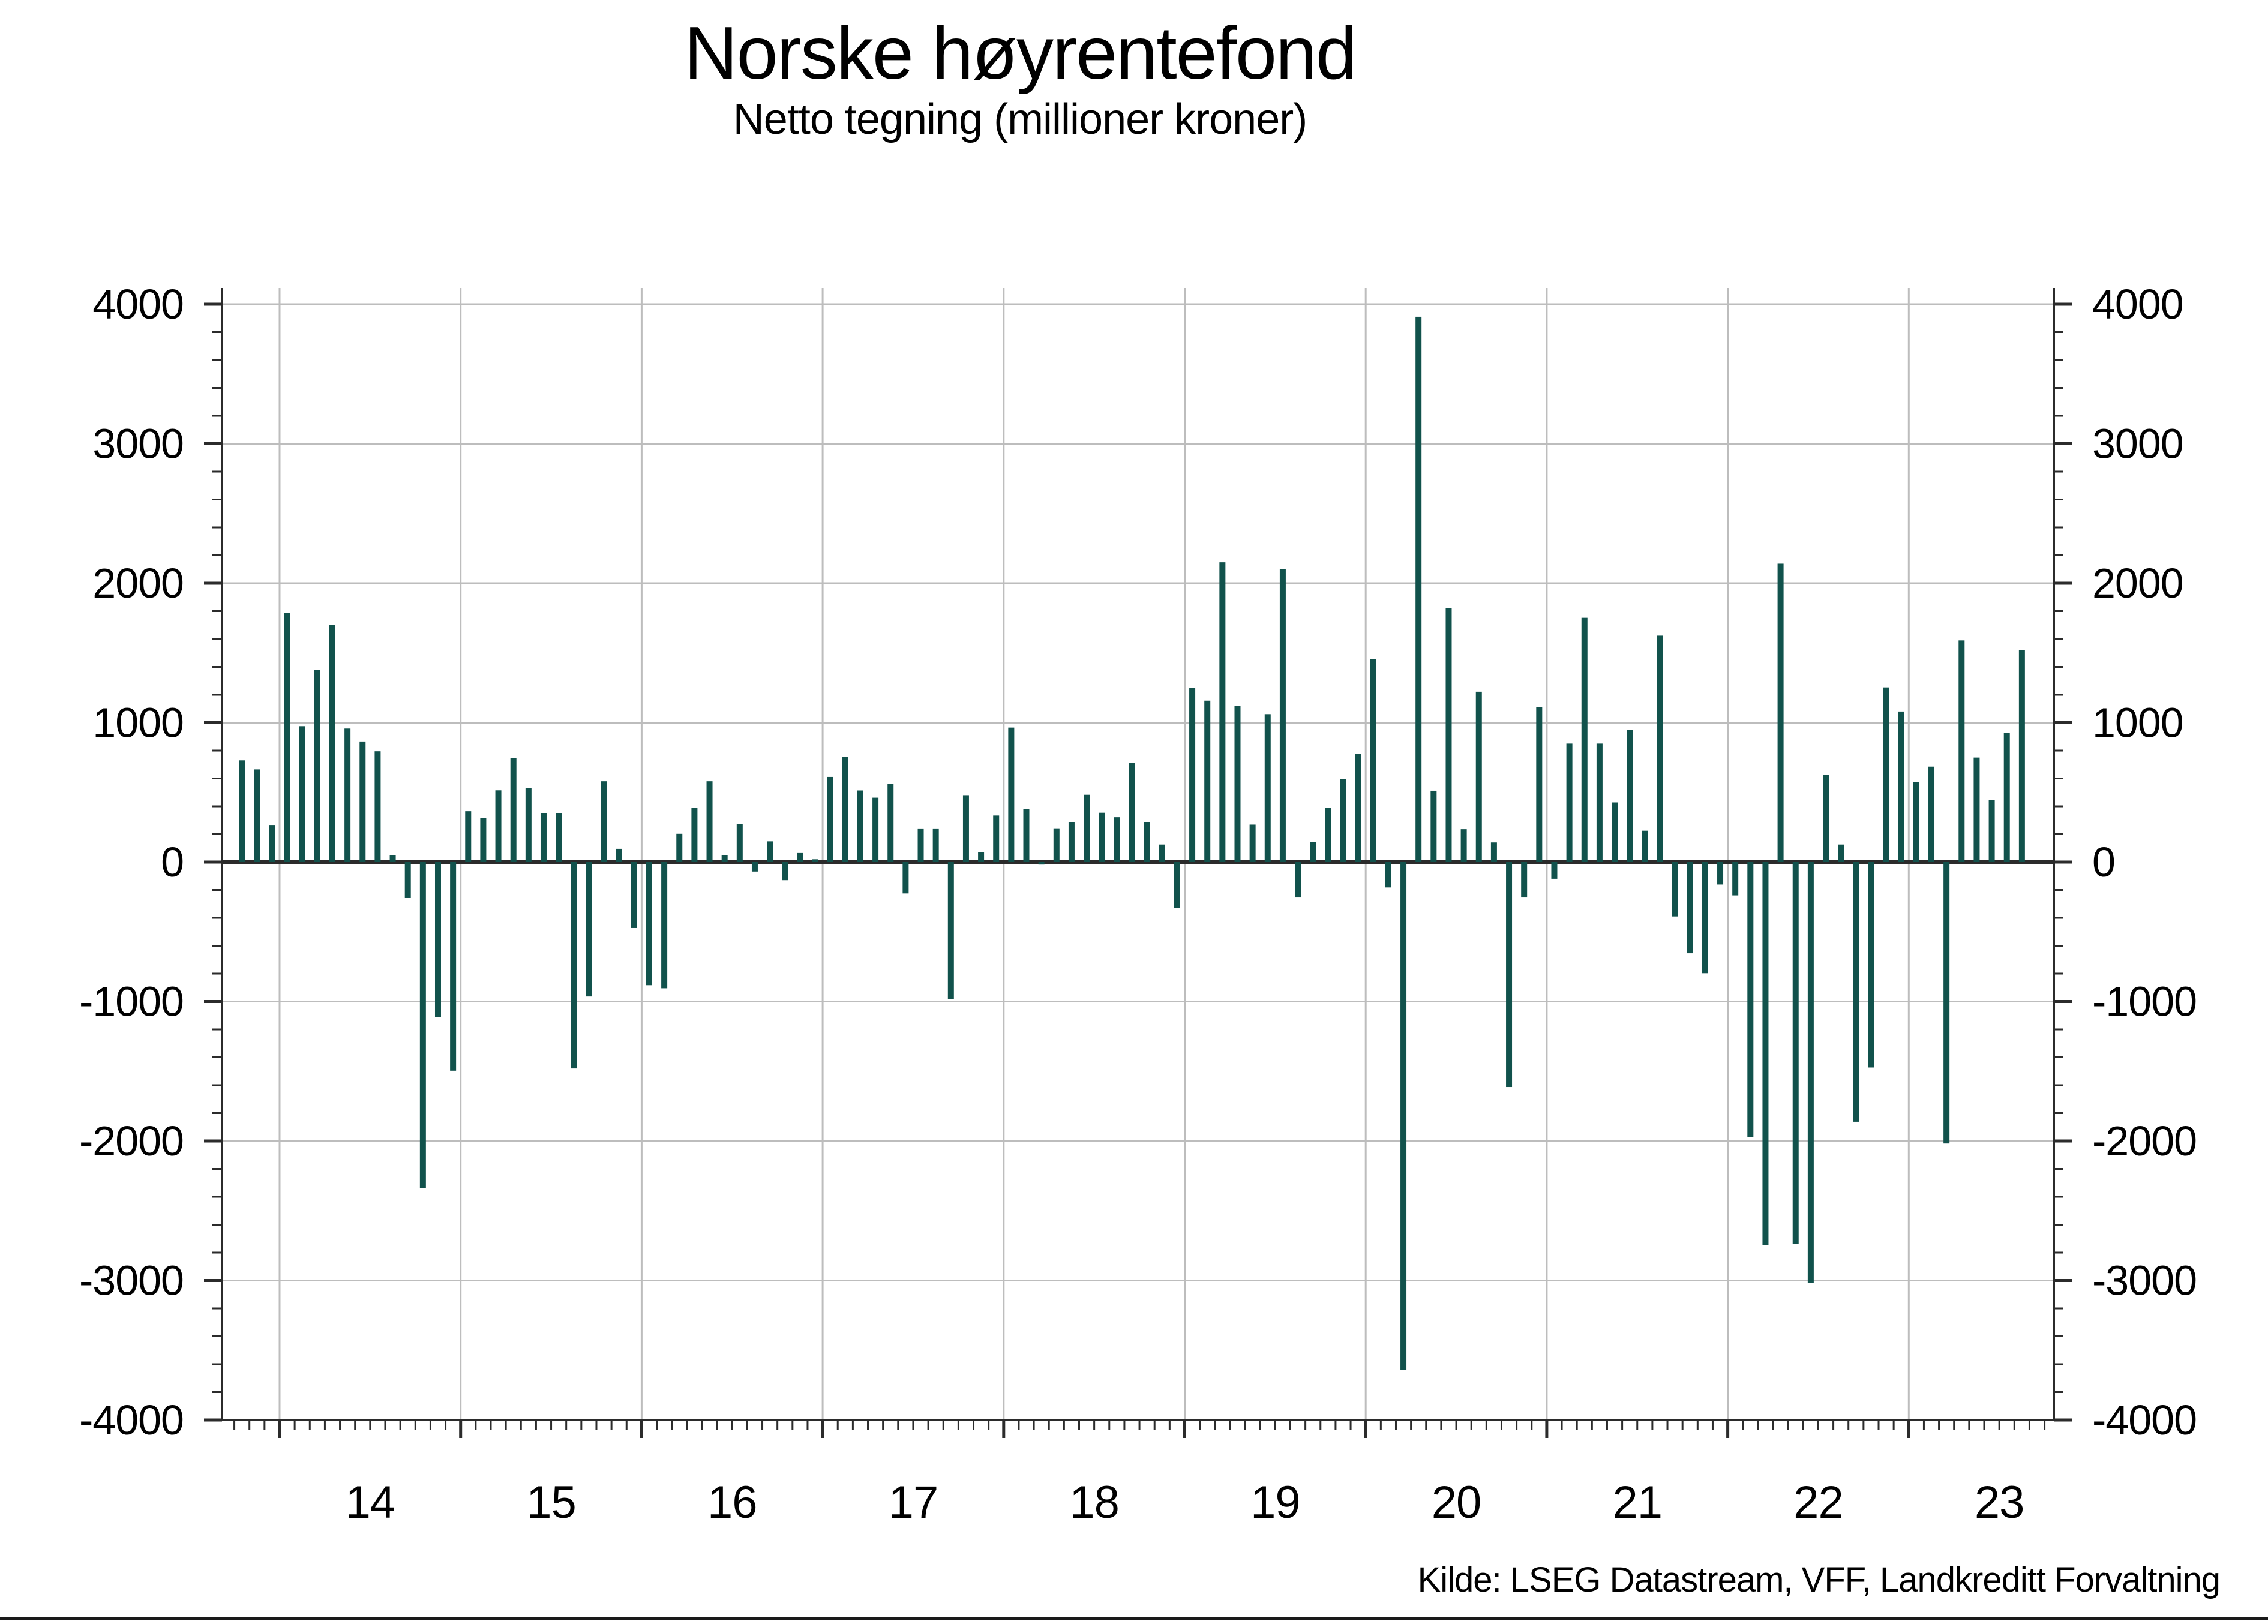  I want to click on x-tick-label: 18, so click(1094, 1502).